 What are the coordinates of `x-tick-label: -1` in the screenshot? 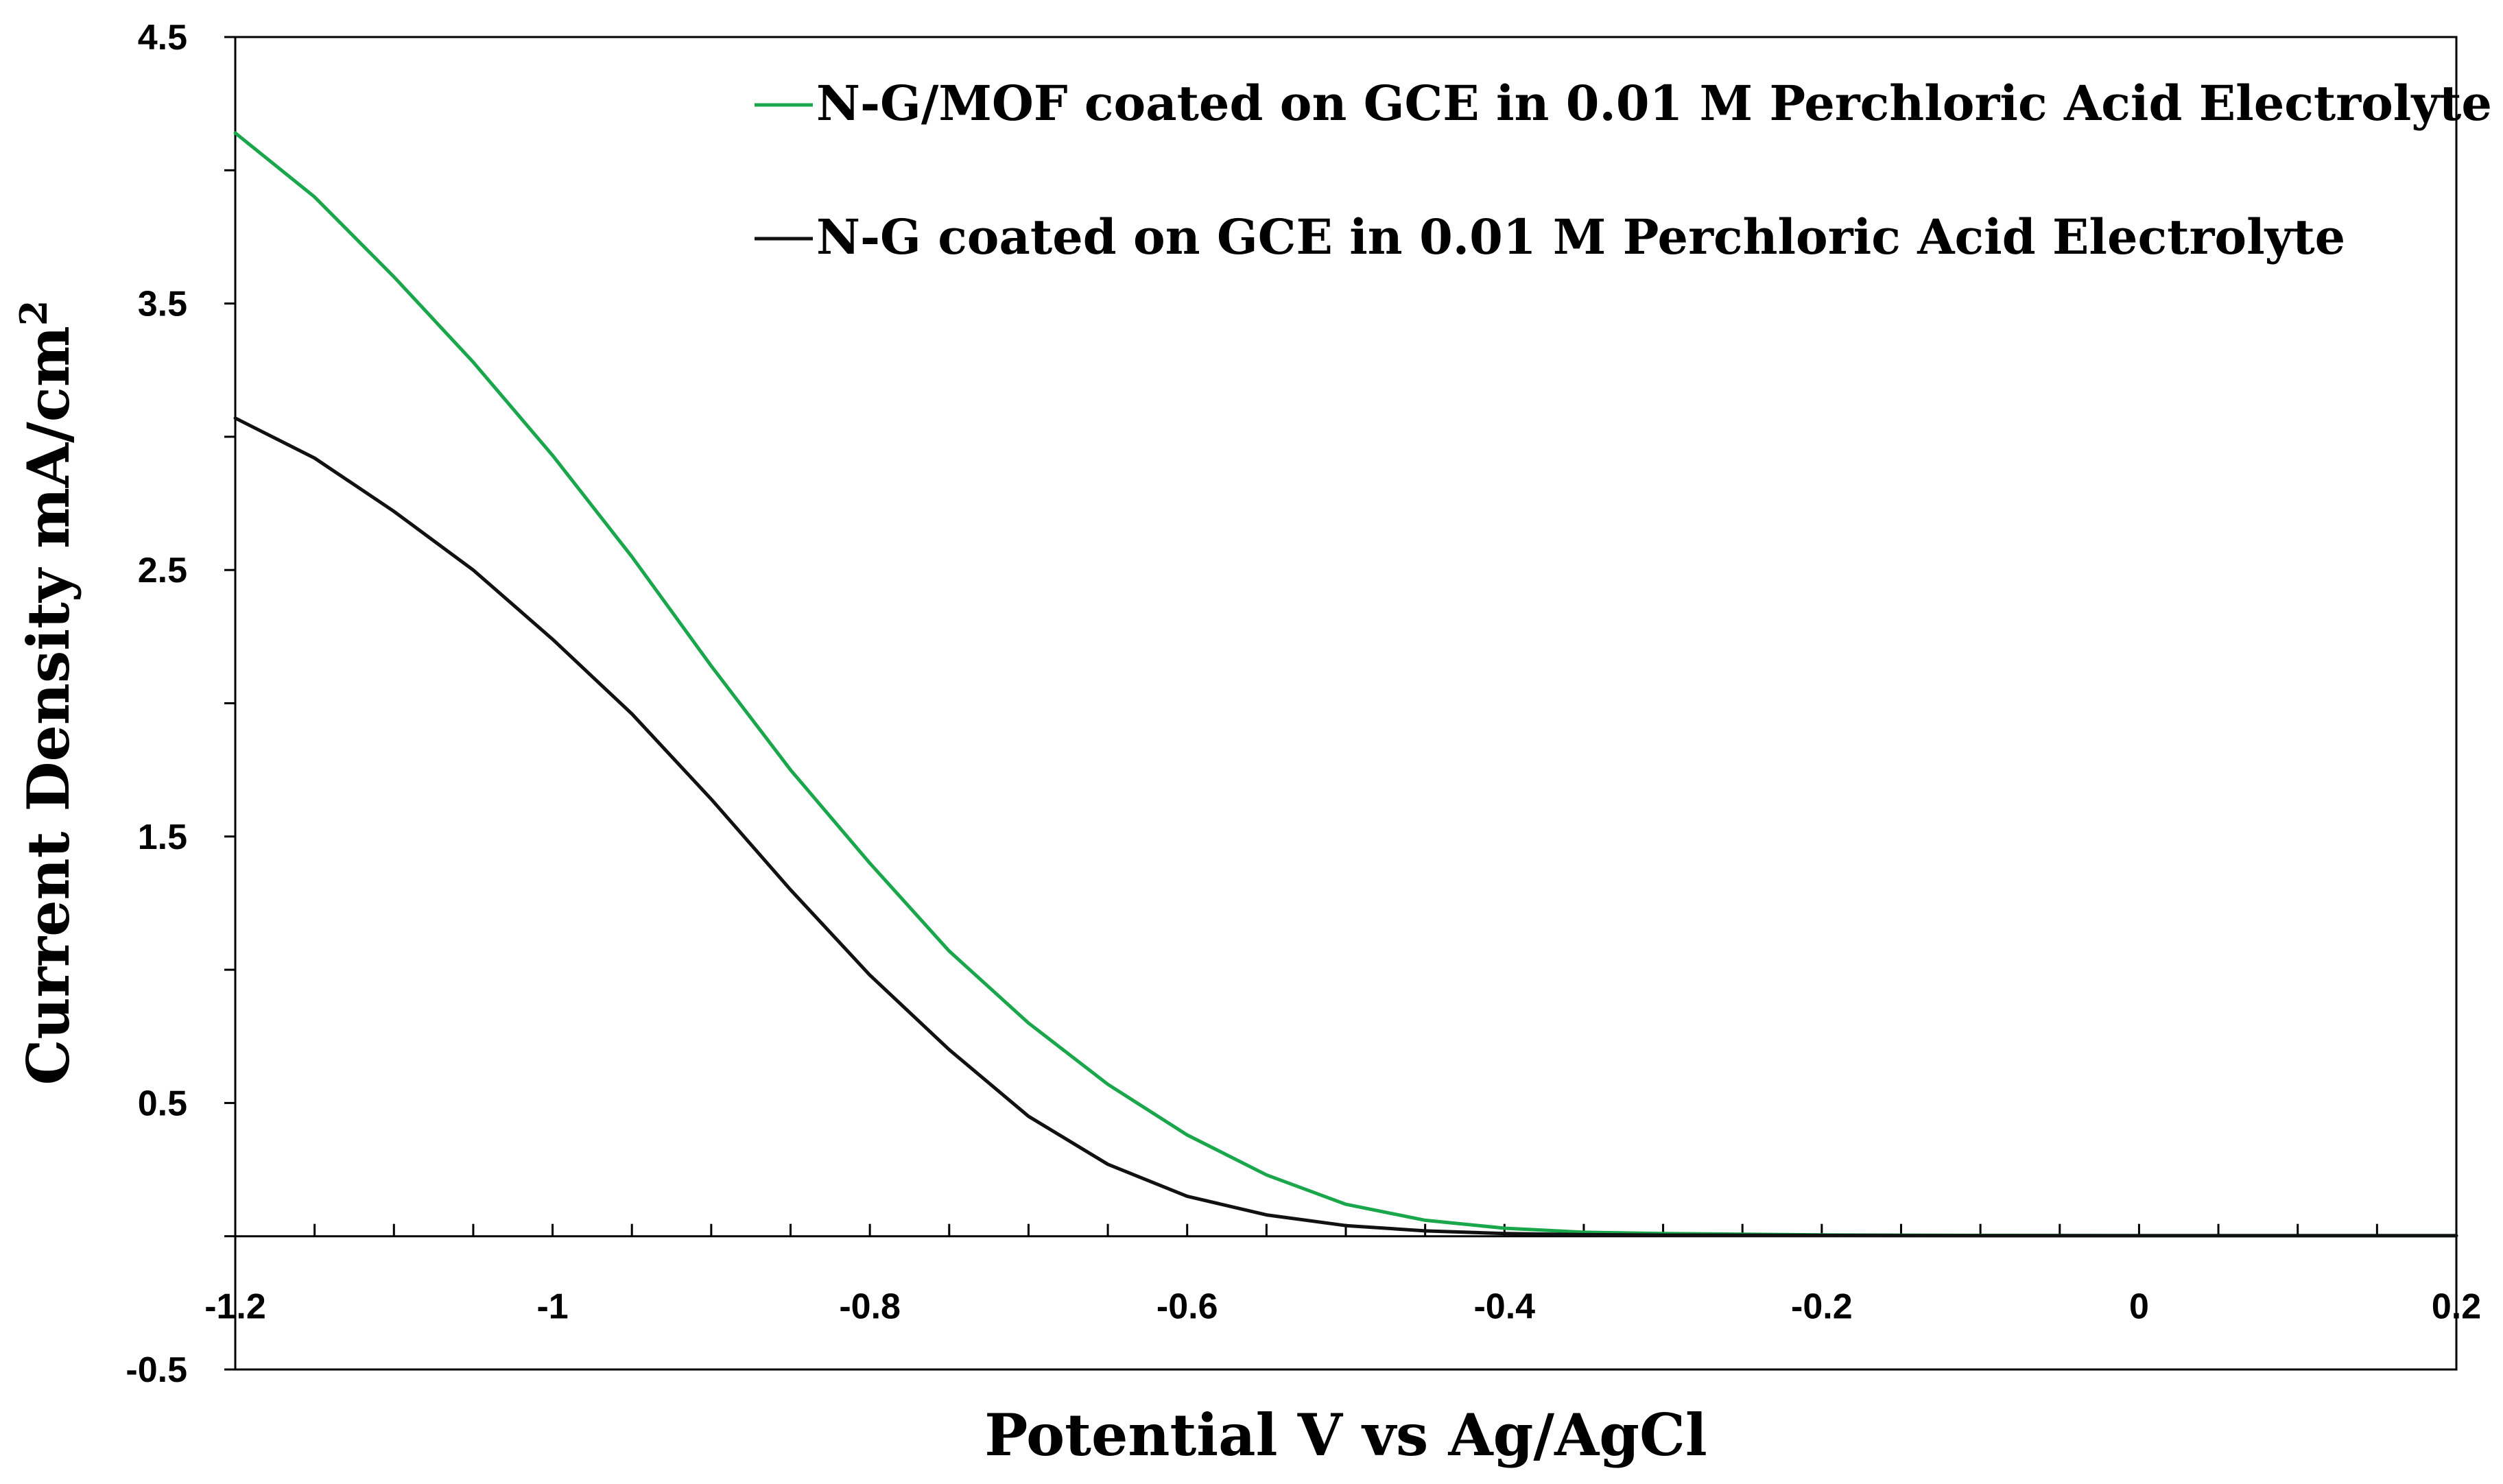 It's located at (552, 1307).